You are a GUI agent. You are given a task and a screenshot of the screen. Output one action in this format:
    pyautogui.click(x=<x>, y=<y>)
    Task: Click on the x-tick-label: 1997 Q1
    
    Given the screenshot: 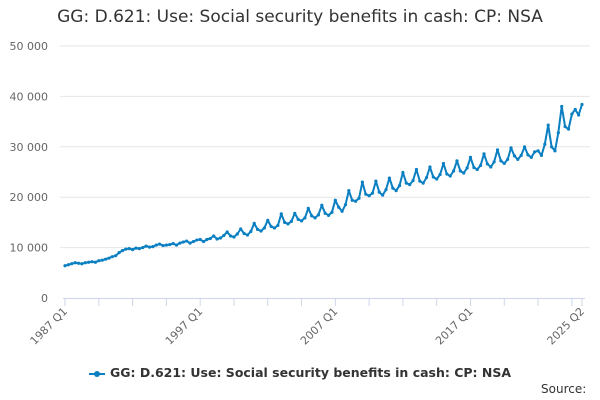 What is the action you would take?
    pyautogui.click(x=184, y=326)
    